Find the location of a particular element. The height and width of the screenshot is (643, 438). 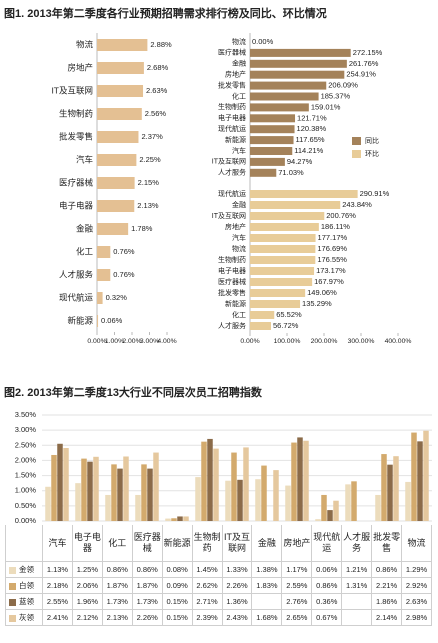

value-label: 1.78% is located at coordinates (142, 228).